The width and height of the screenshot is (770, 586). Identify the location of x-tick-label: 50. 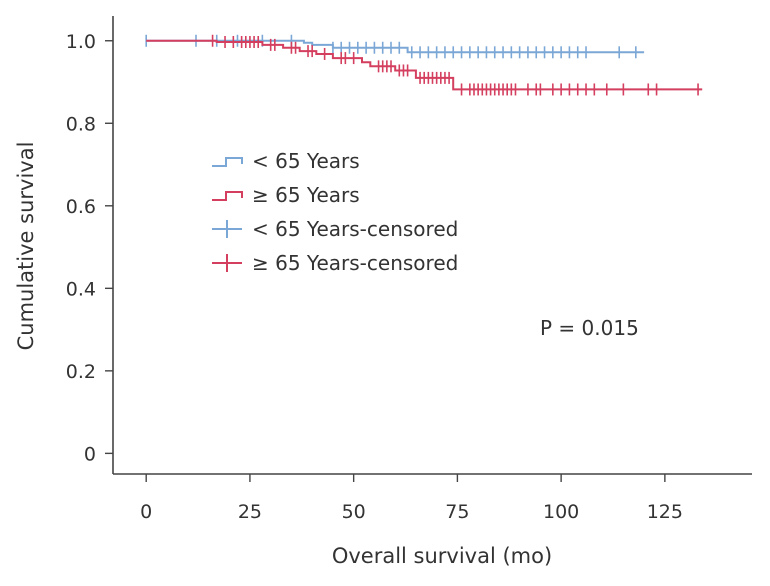
(354, 512).